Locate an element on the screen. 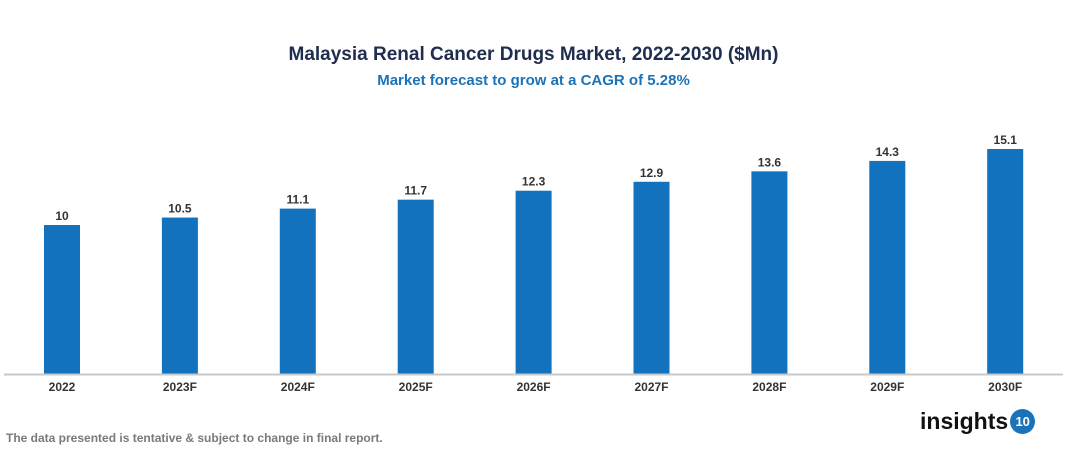 This screenshot has height=454, width=1067. logo-text: insights is located at coordinates (964, 421).